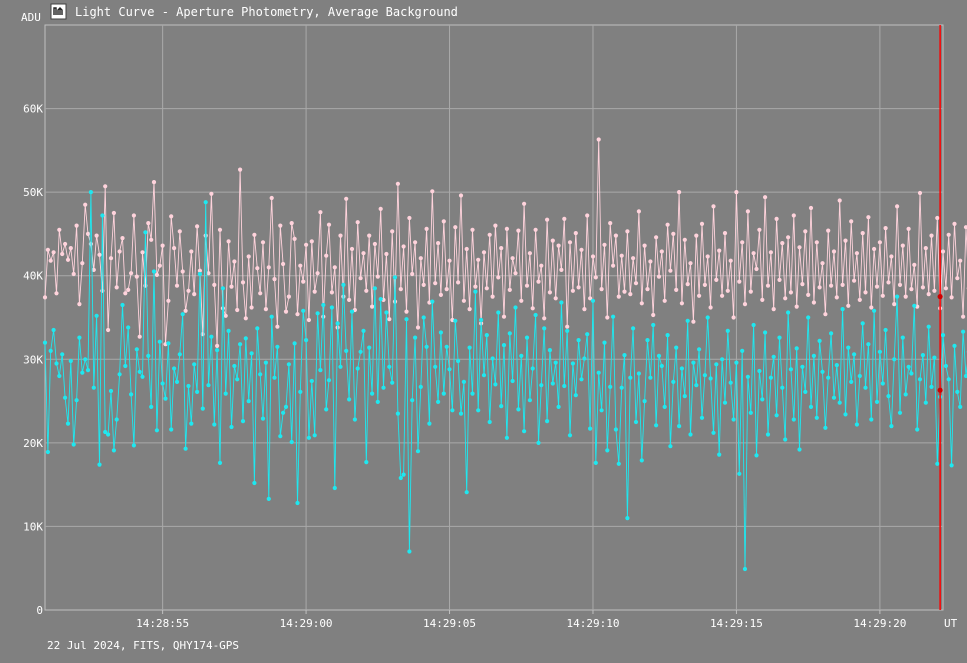  Describe the element at coordinates (940, 317) in the screenshot. I see `time-cursor` at that location.